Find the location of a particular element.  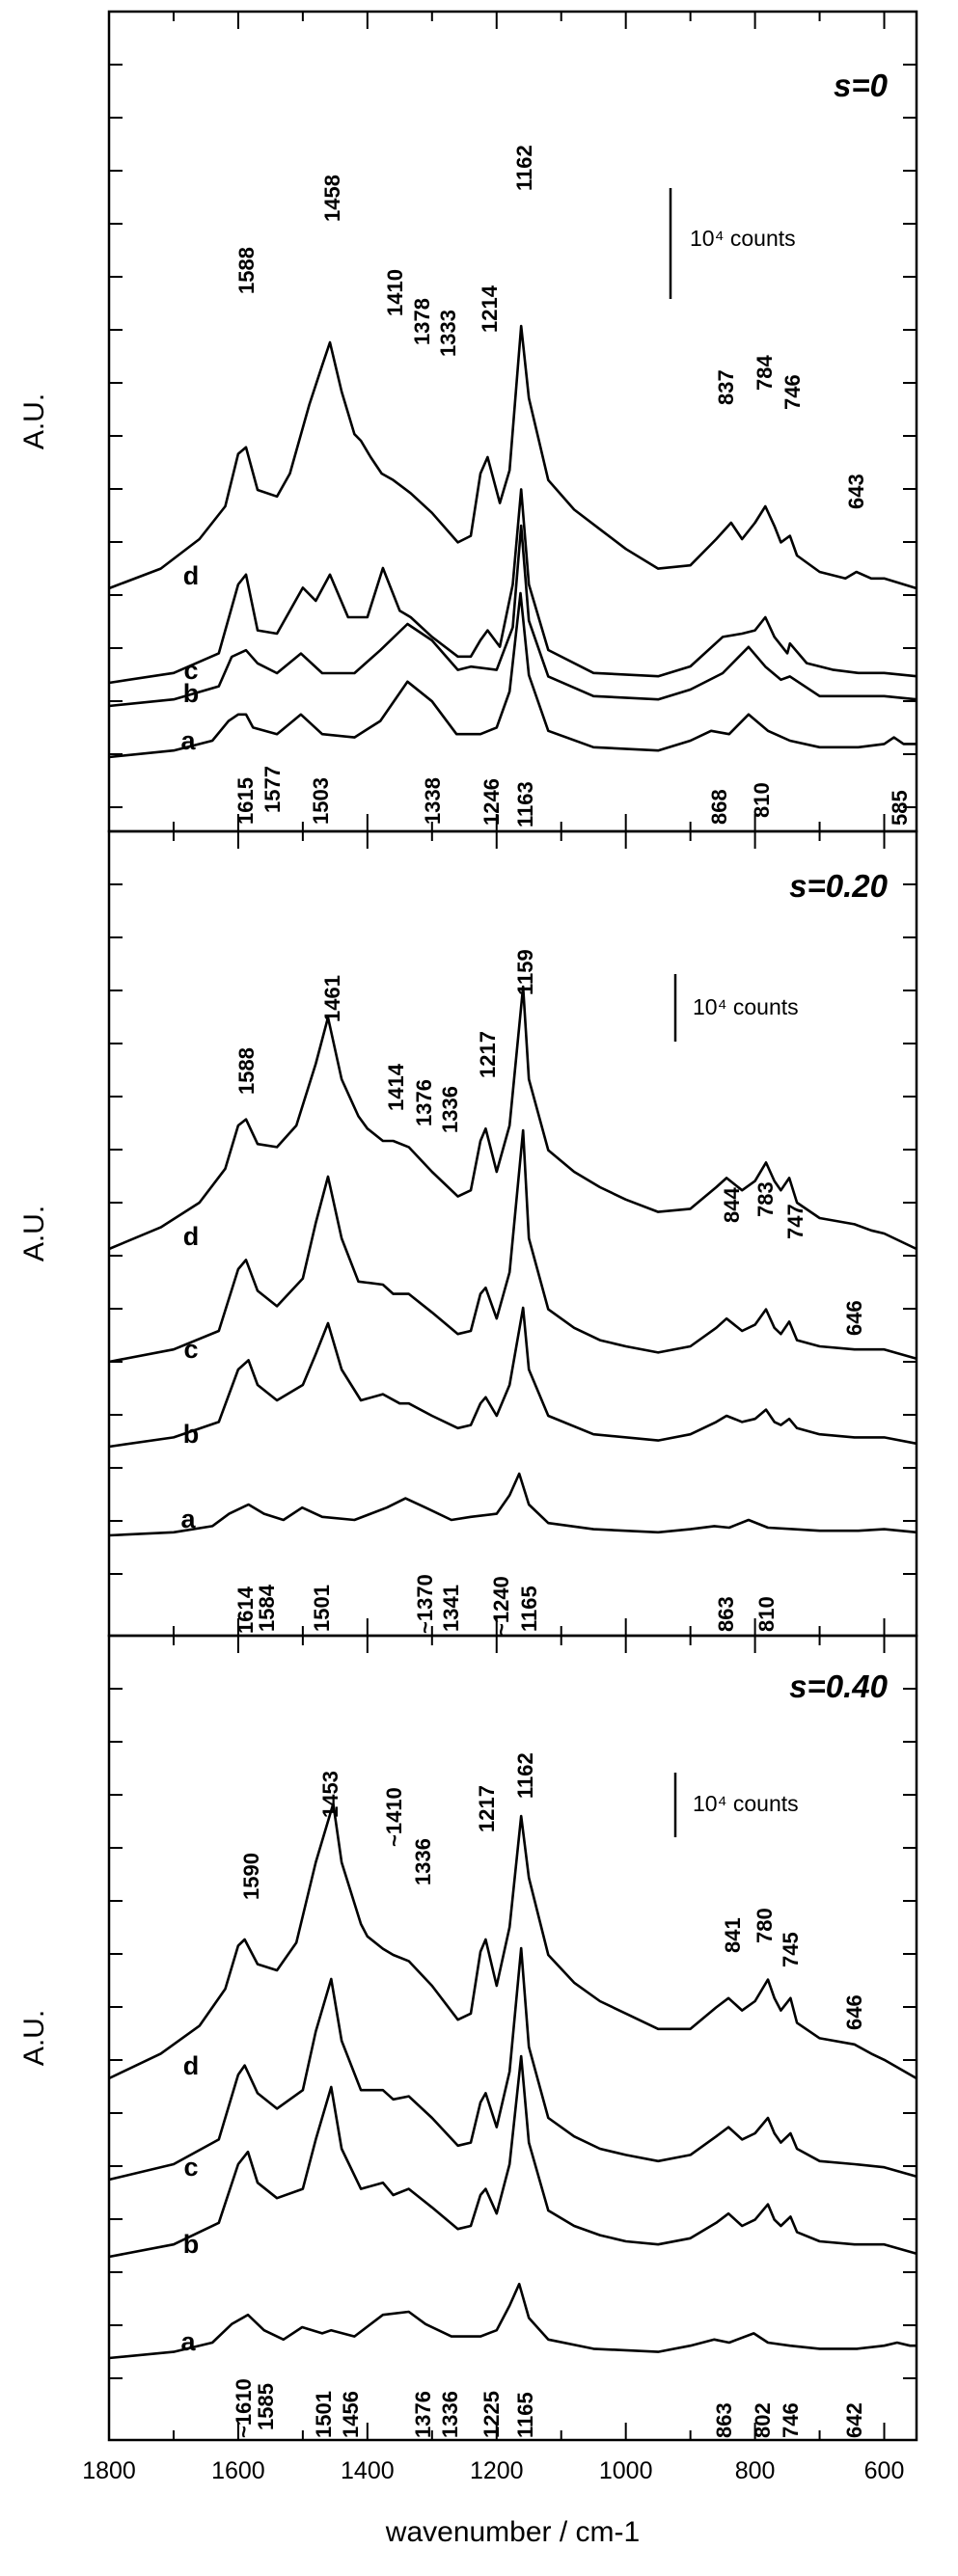

peak-label: 1214 is located at coordinates (490, 309).